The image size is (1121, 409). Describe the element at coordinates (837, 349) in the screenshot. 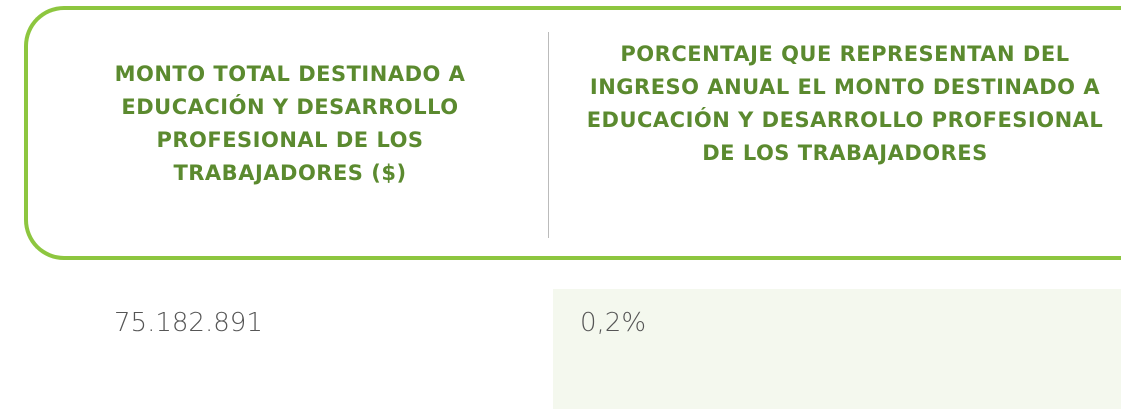

I see `cell-background` at that location.